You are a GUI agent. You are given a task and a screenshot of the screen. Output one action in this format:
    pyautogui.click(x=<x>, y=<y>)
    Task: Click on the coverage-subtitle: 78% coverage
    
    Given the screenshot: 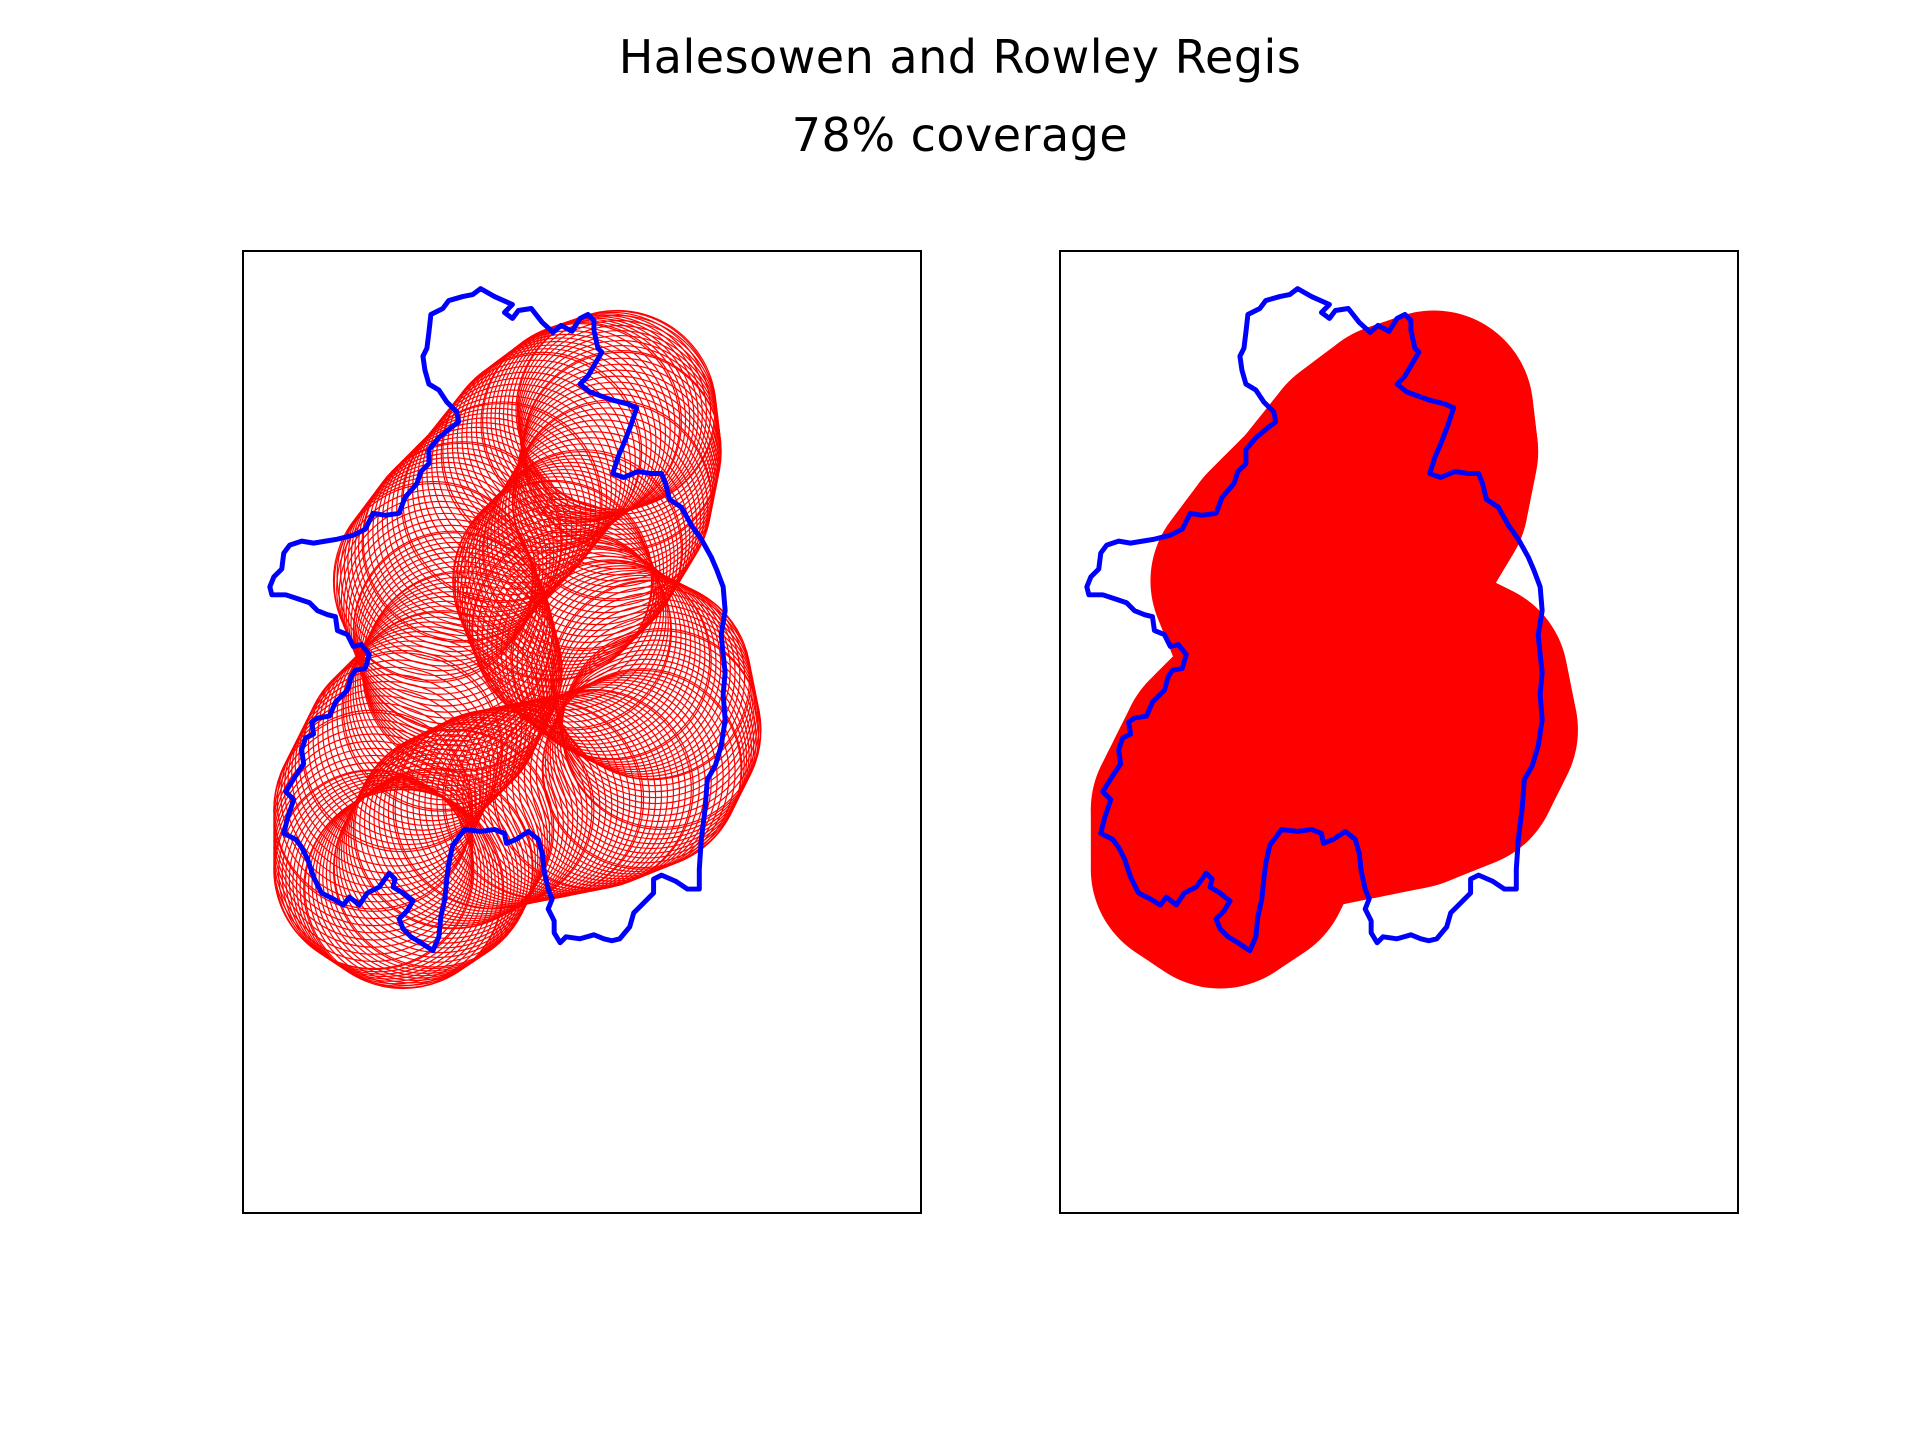 What is the action you would take?
    pyautogui.click(x=960, y=135)
    